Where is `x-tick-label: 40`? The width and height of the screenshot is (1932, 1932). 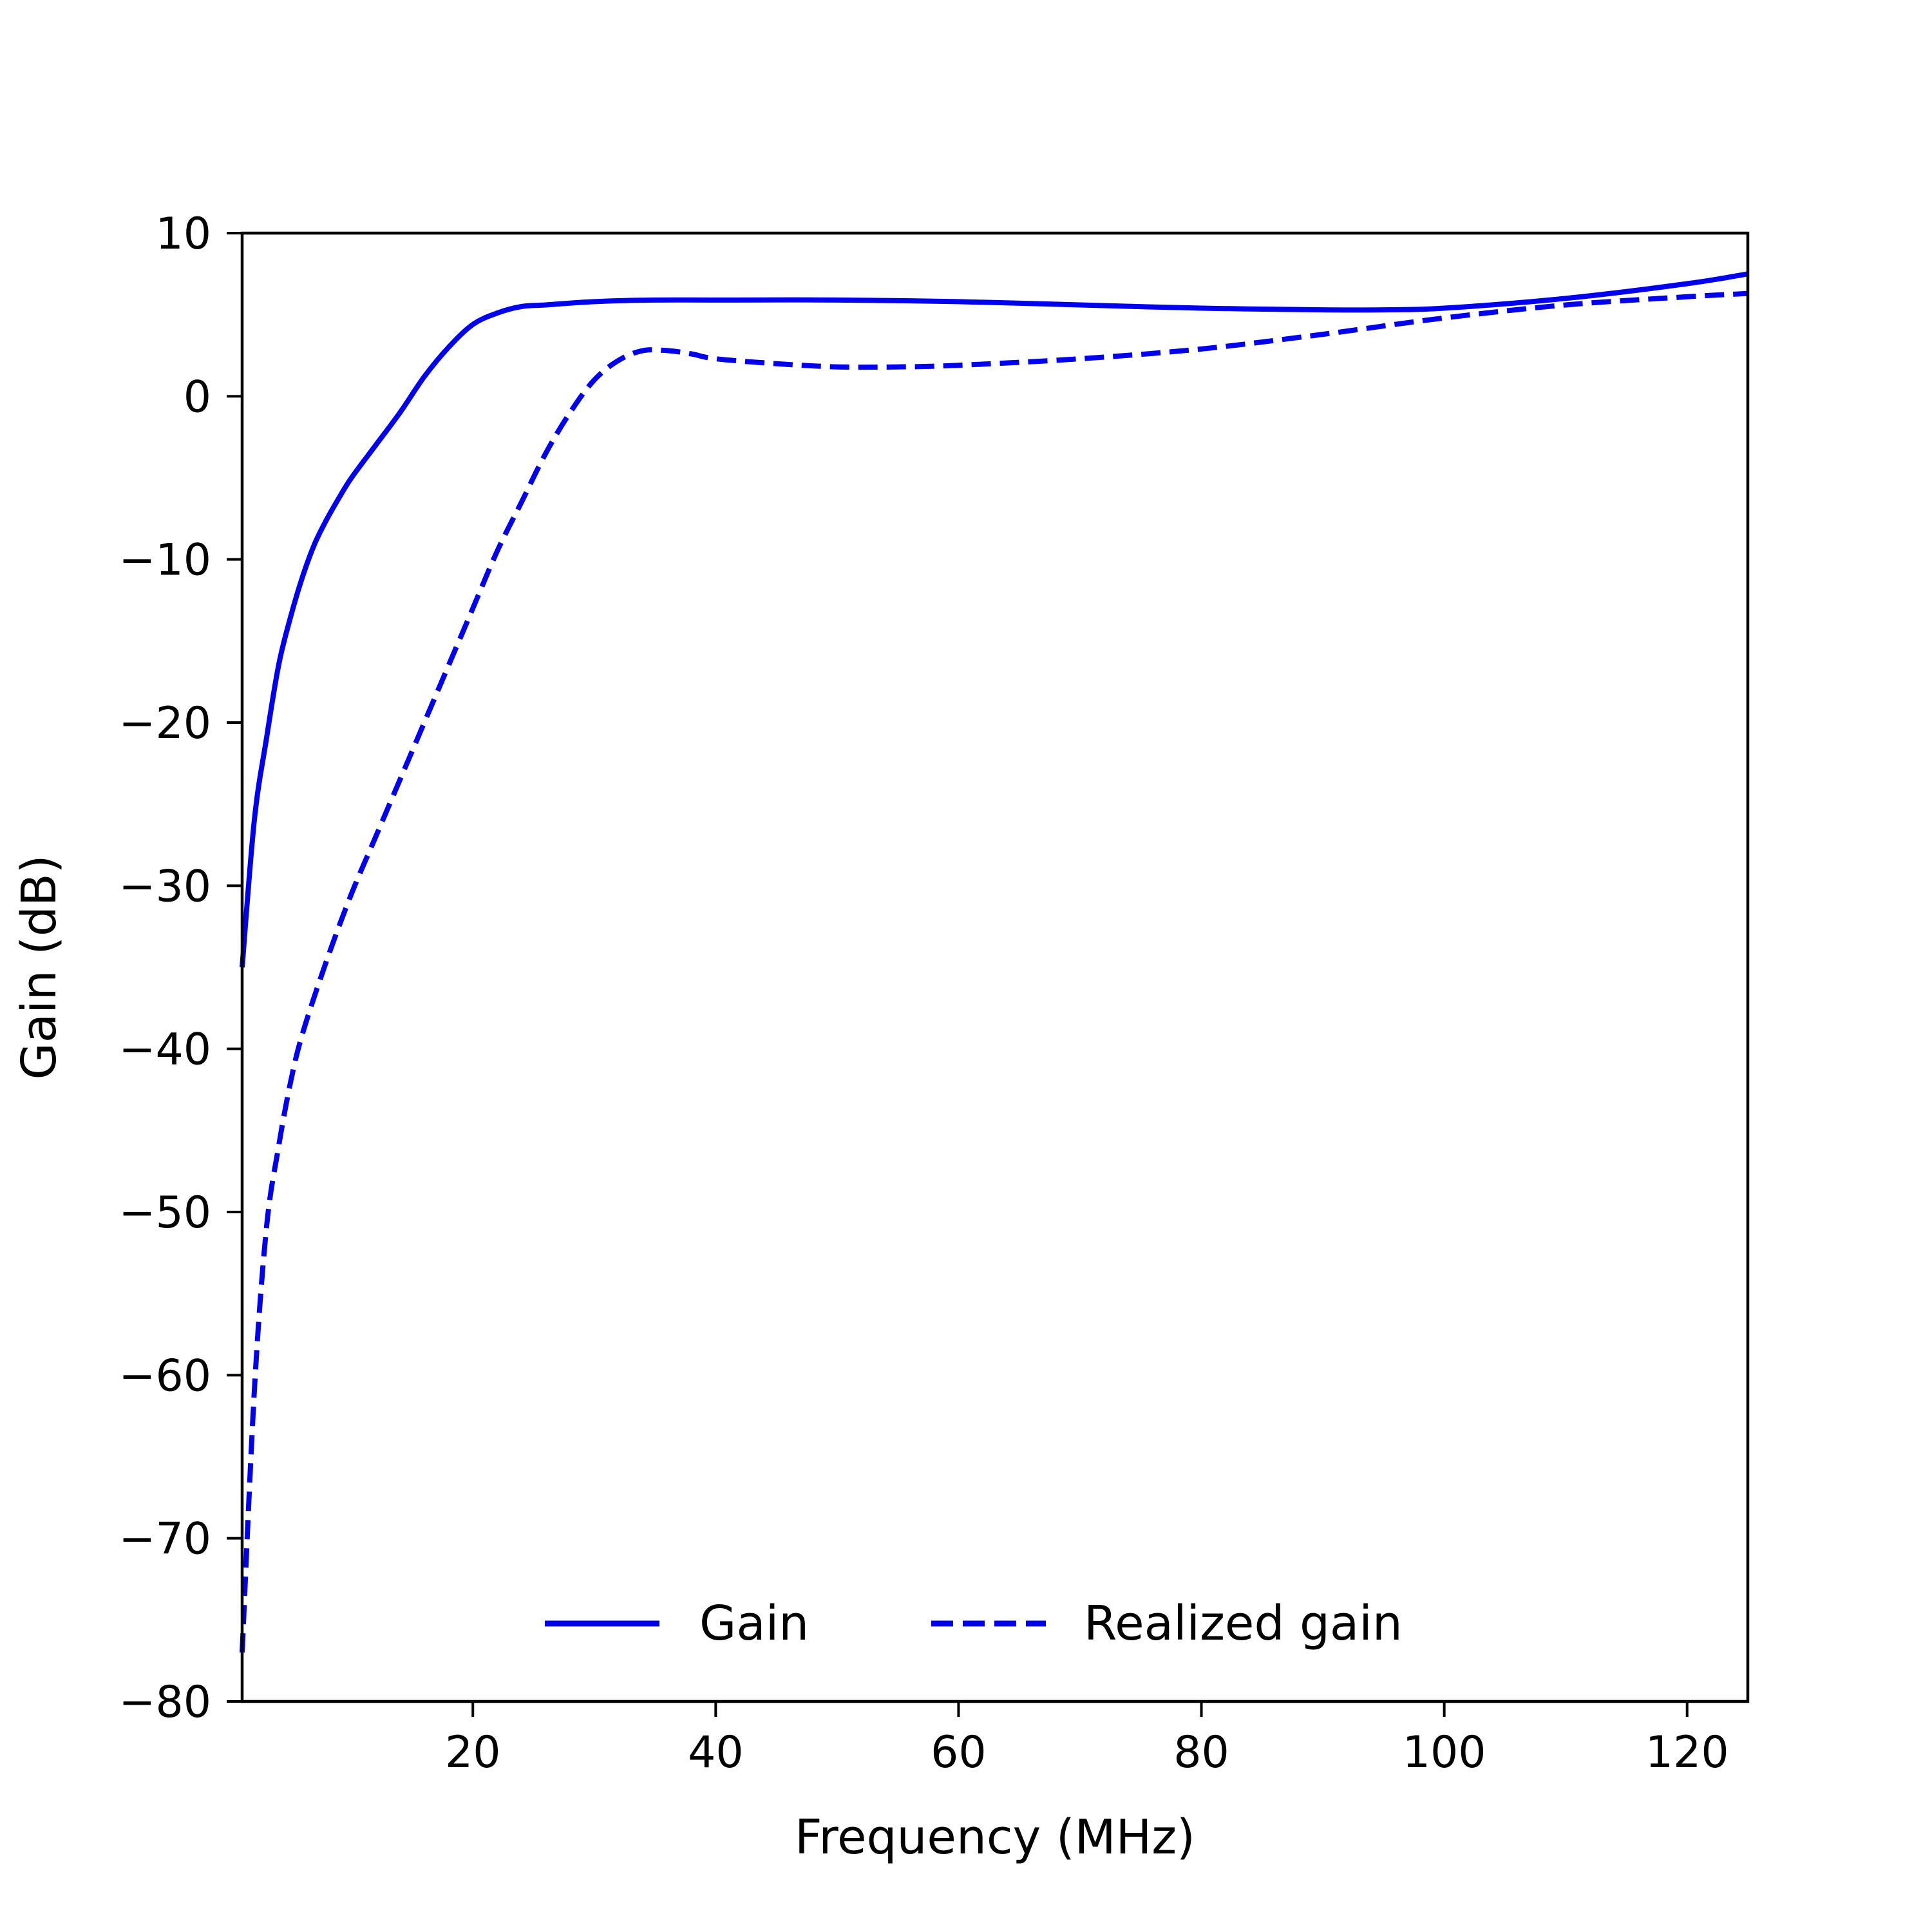 x-tick-label: 40 is located at coordinates (716, 1752).